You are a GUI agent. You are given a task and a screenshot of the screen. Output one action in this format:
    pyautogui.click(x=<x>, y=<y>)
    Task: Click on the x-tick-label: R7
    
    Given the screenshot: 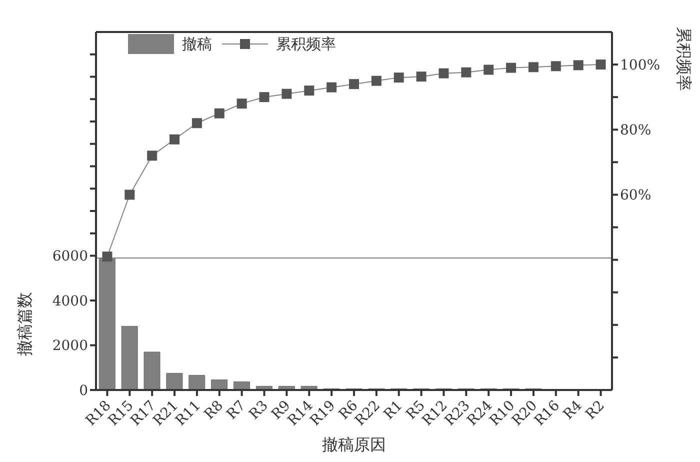 What is the action you would take?
    pyautogui.click(x=236, y=410)
    